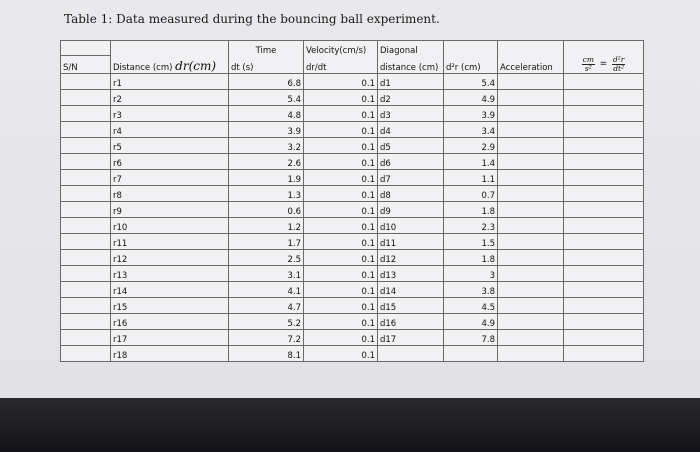 Image resolution: width=700 pixels, height=452 pixels. What do you see at coordinates (410, 113) in the screenshot?
I see `diagonal-label-cell: d3` at bounding box center [410, 113].